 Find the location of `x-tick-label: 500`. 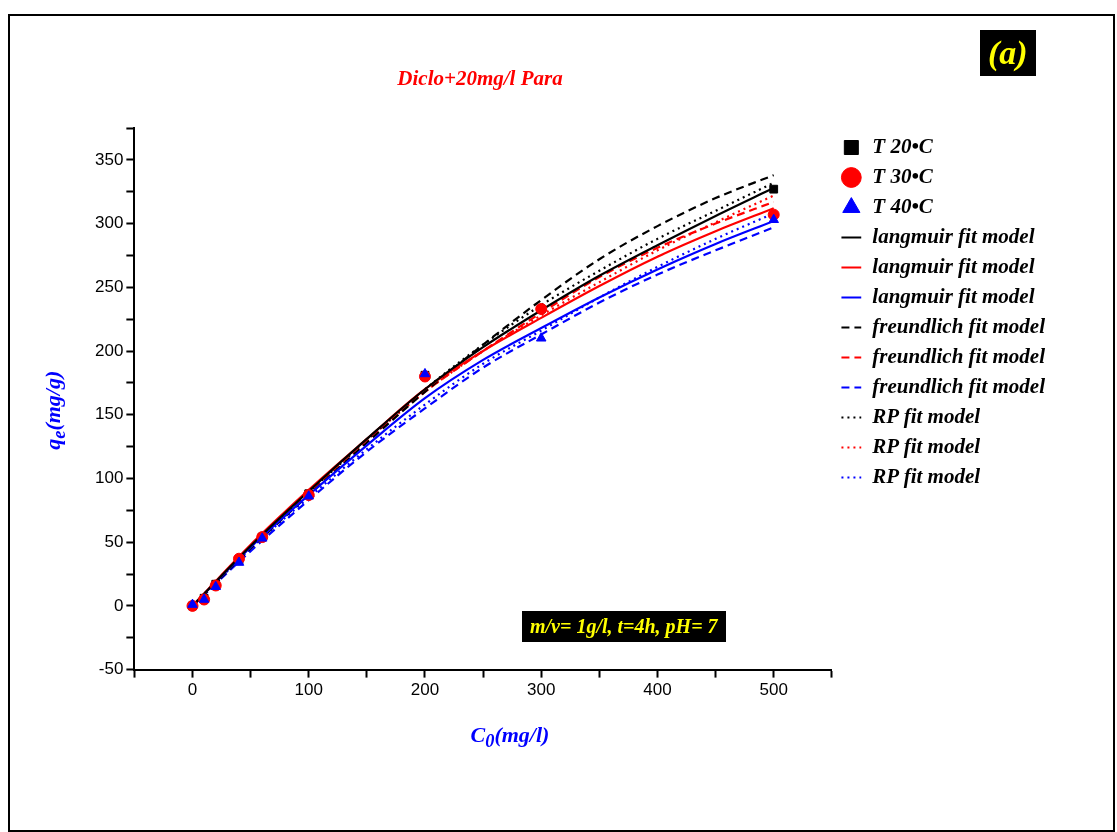

x-tick-label: 500 is located at coordinates (773, 690).